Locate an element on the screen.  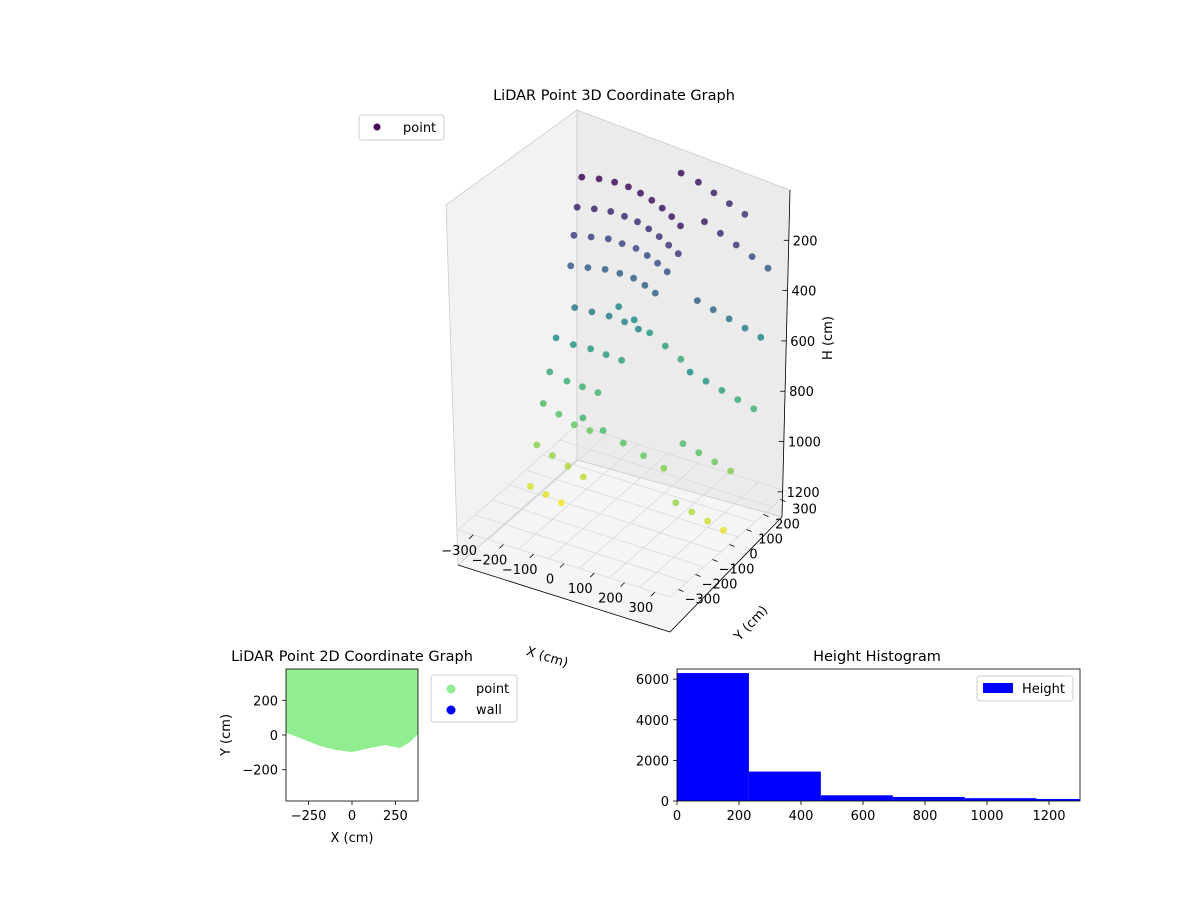
x-tick-label: 1000 is located at coordinates (986, 816).